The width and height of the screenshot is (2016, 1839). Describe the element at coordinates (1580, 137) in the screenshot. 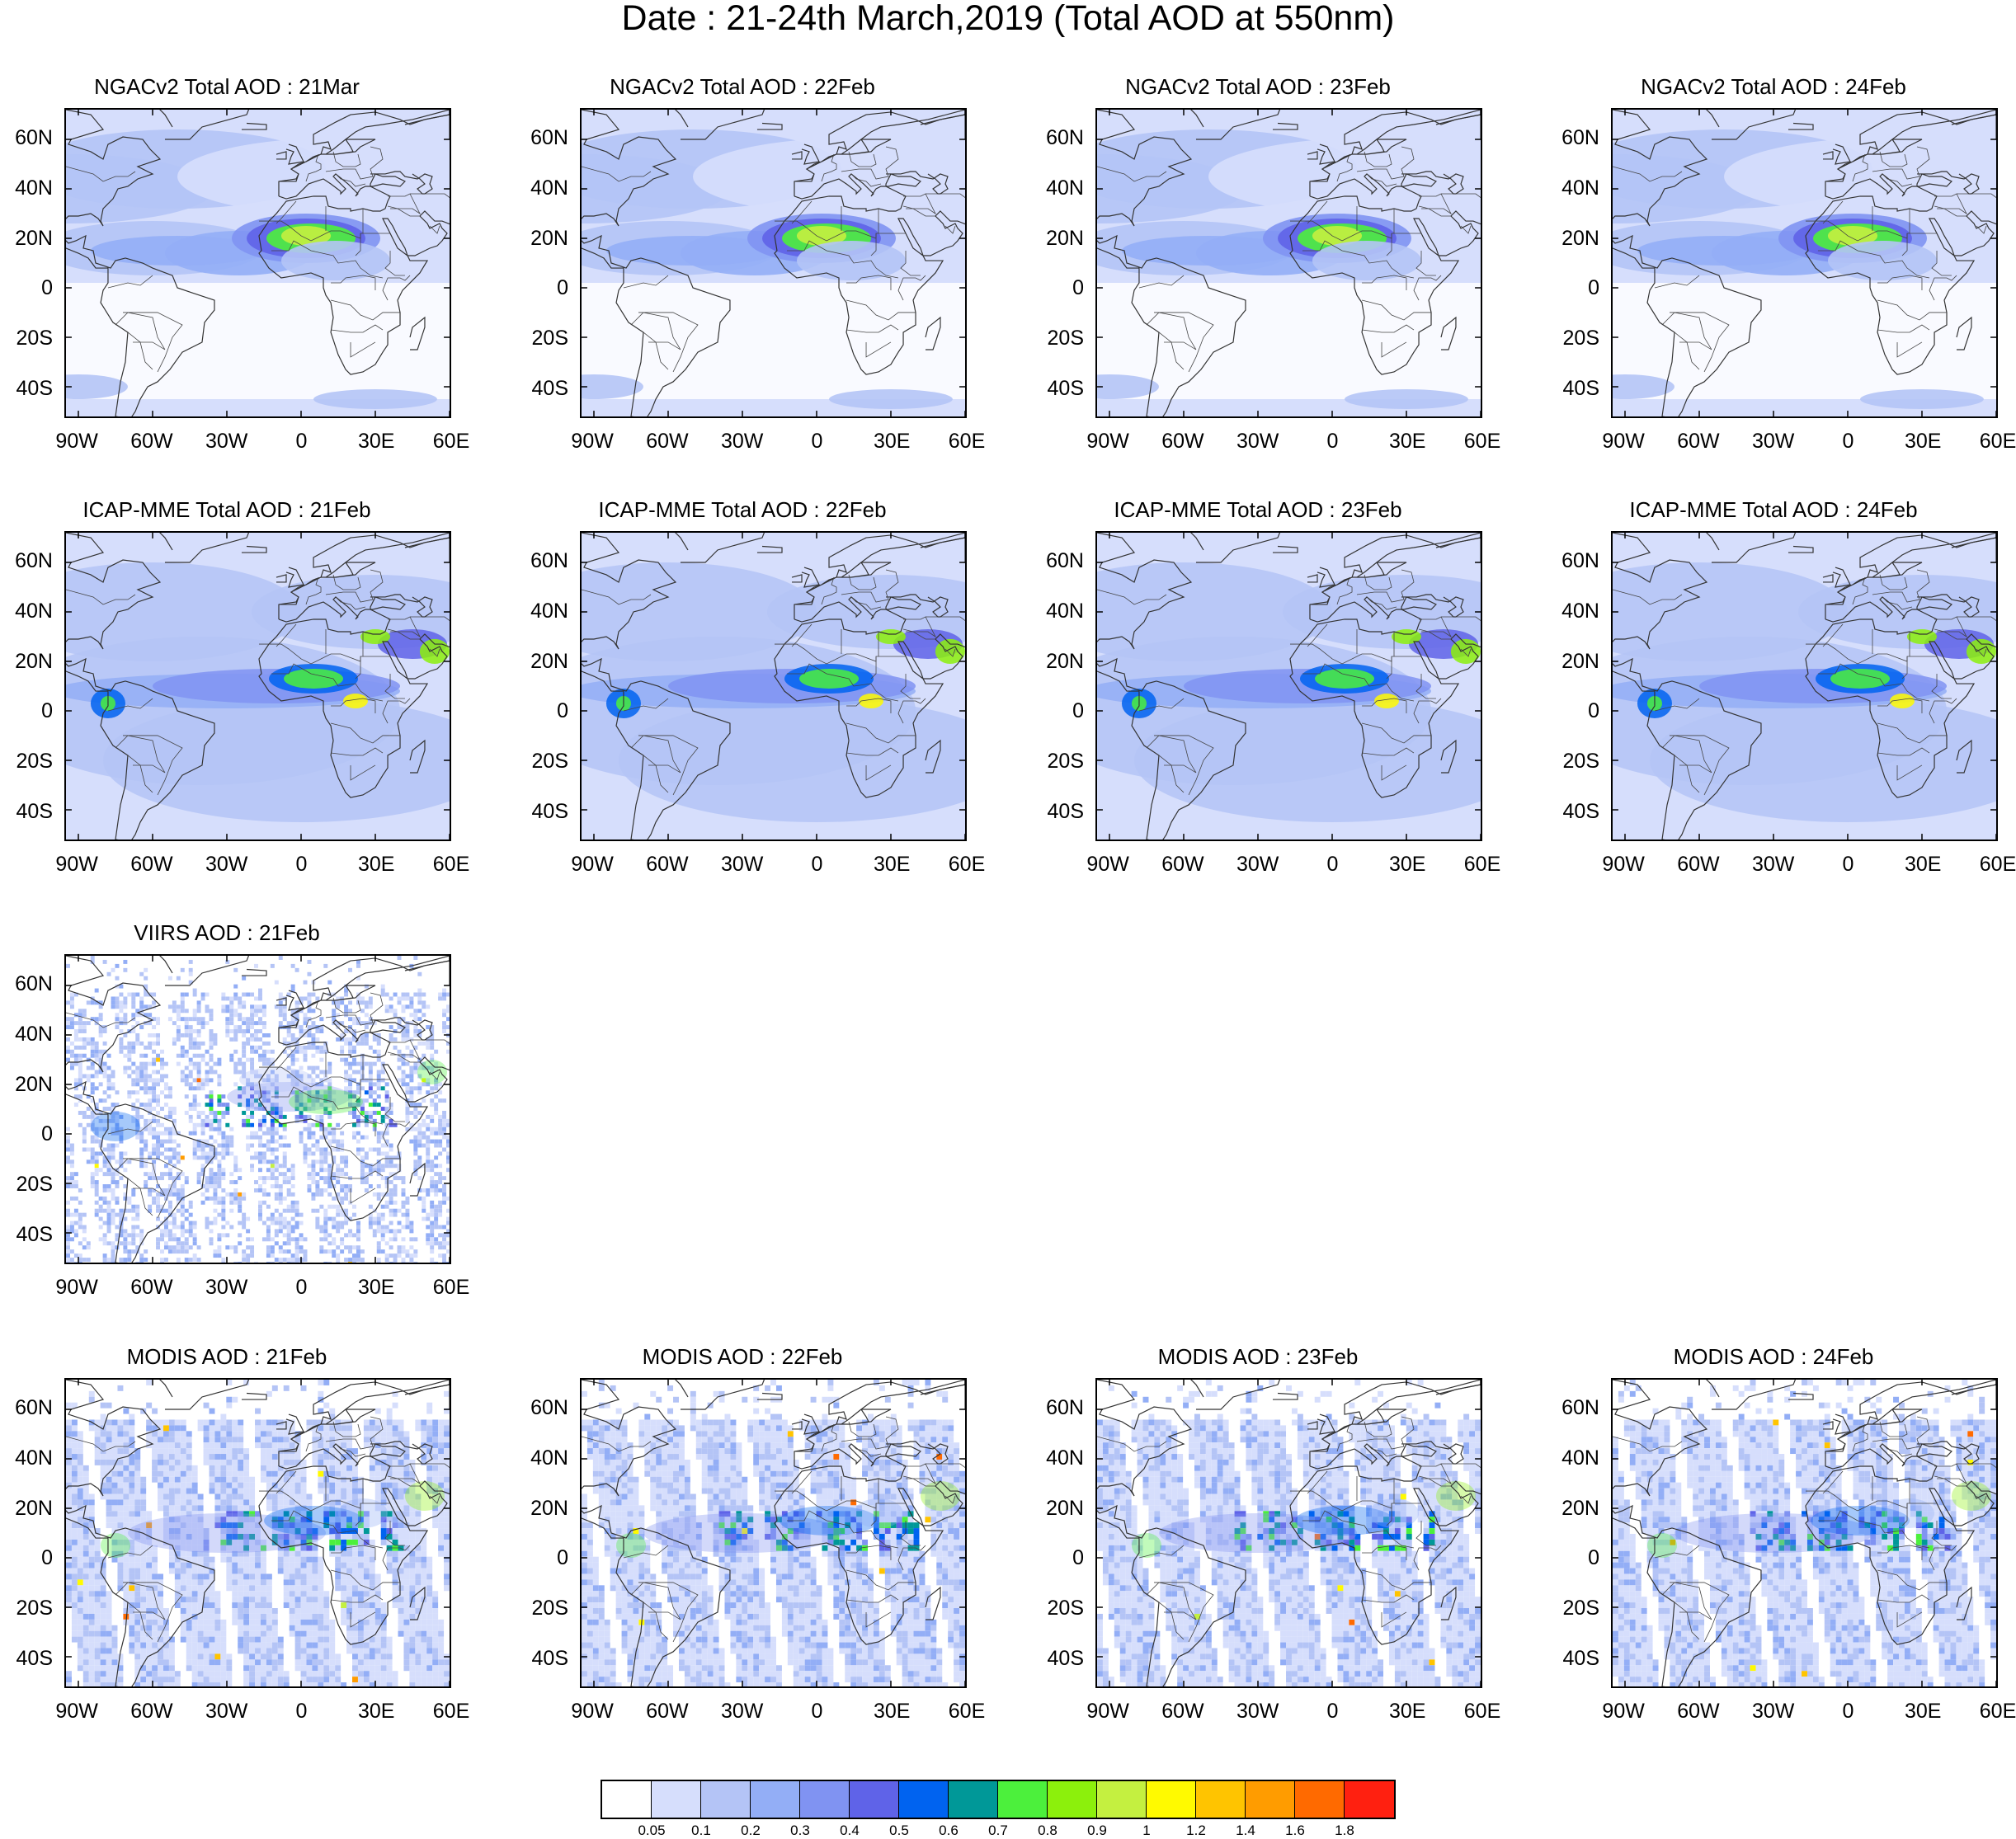

I see `latitude-label: 60N` at that location.